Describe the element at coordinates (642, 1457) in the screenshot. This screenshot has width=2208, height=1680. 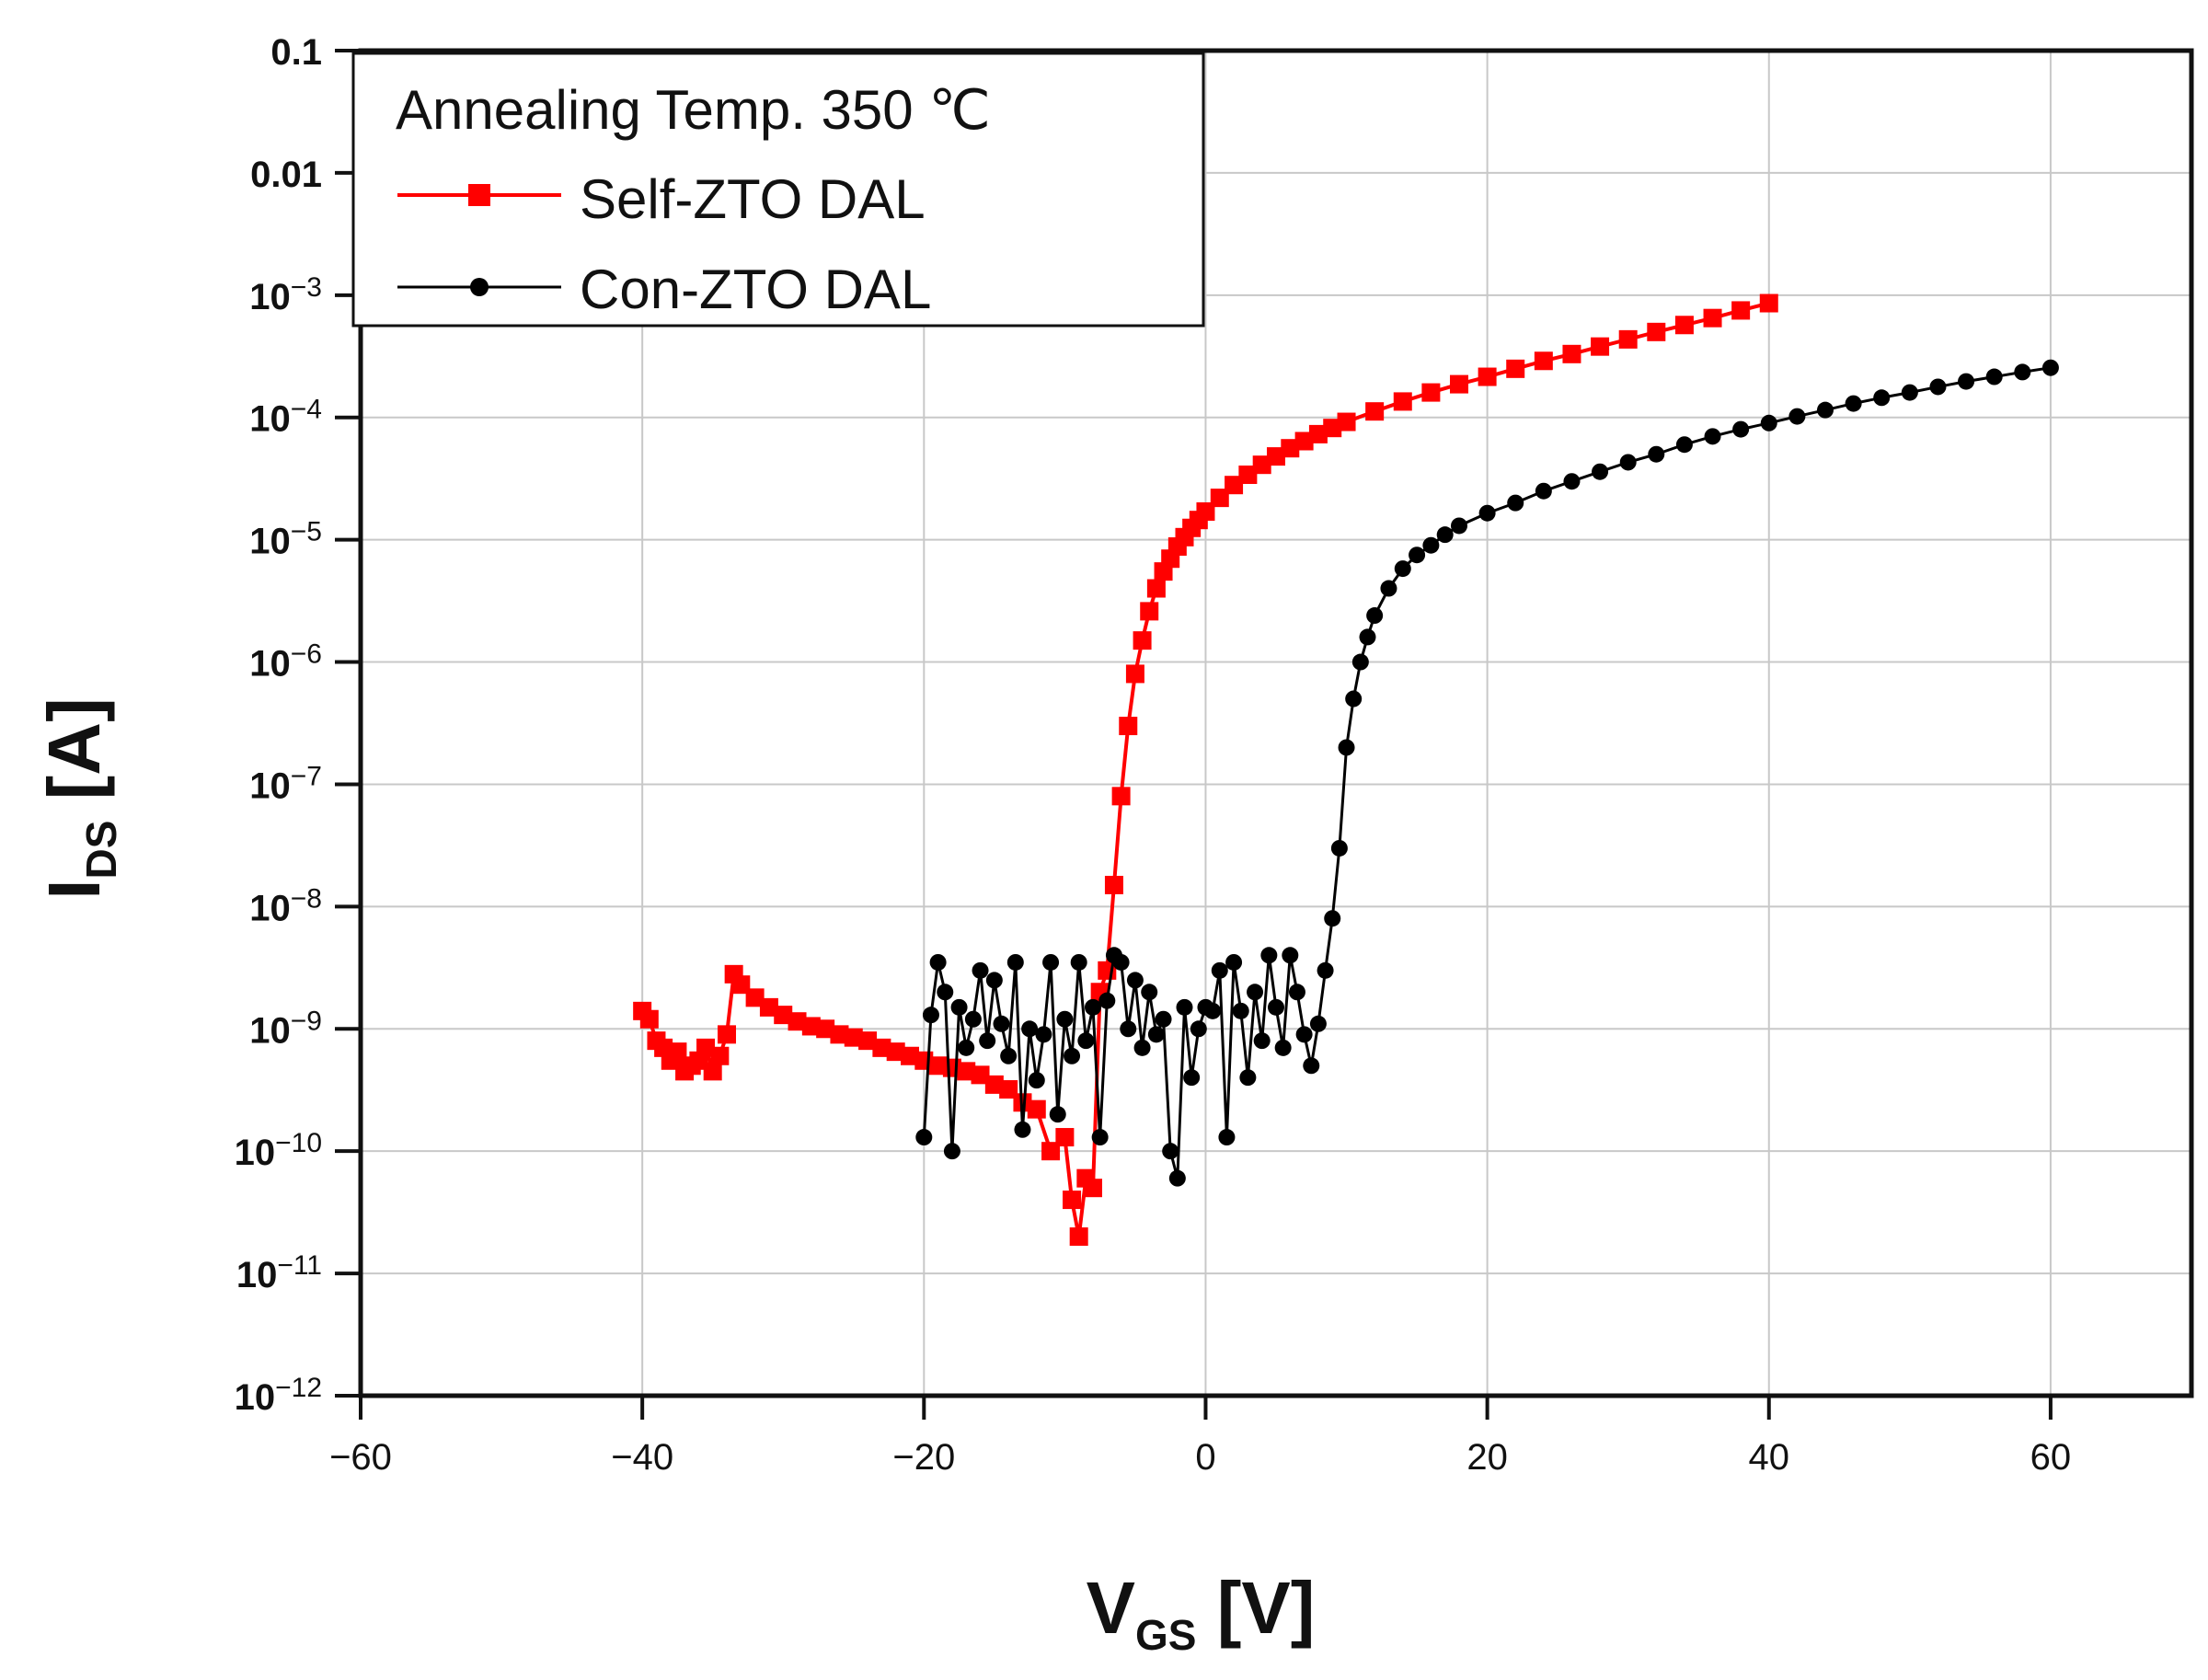
I see `x-tick-label: −40` at that location.